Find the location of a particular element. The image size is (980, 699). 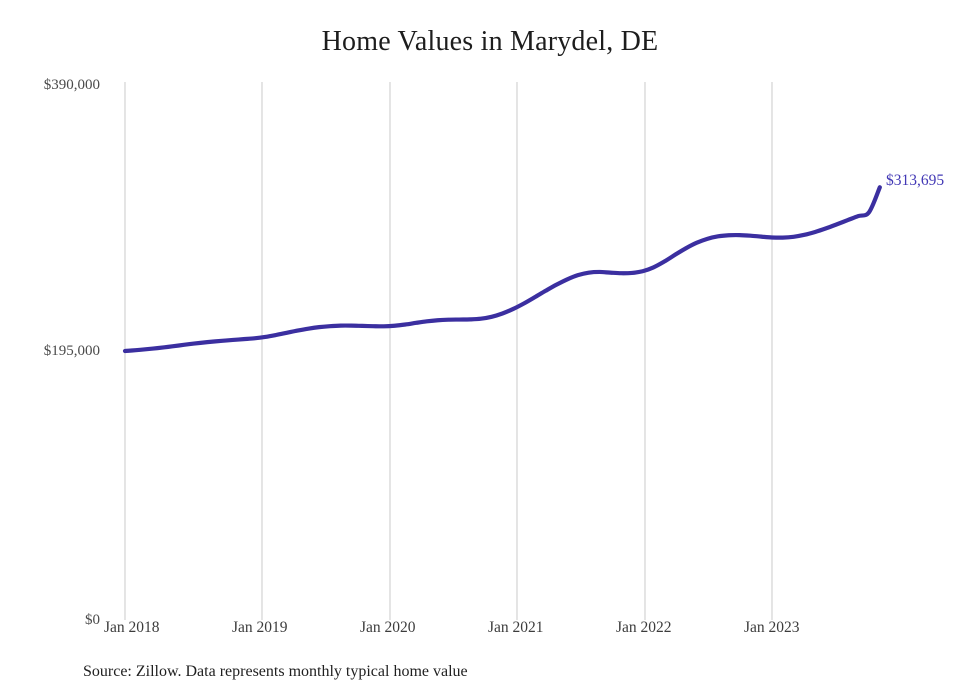

page-title: Home Values in Marydel, DE is located at coordinates (490, 41).